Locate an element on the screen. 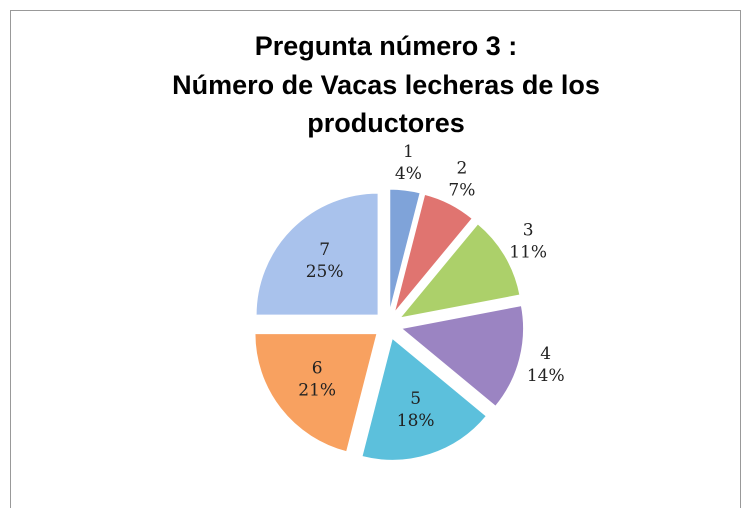  slice-category-label: 5 is located at coordinates (415, 399).